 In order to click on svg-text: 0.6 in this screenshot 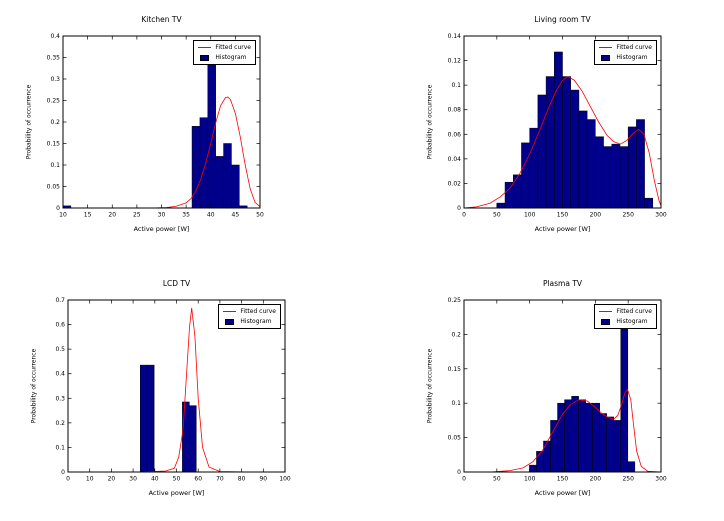, I will do `click(60, 325)`.